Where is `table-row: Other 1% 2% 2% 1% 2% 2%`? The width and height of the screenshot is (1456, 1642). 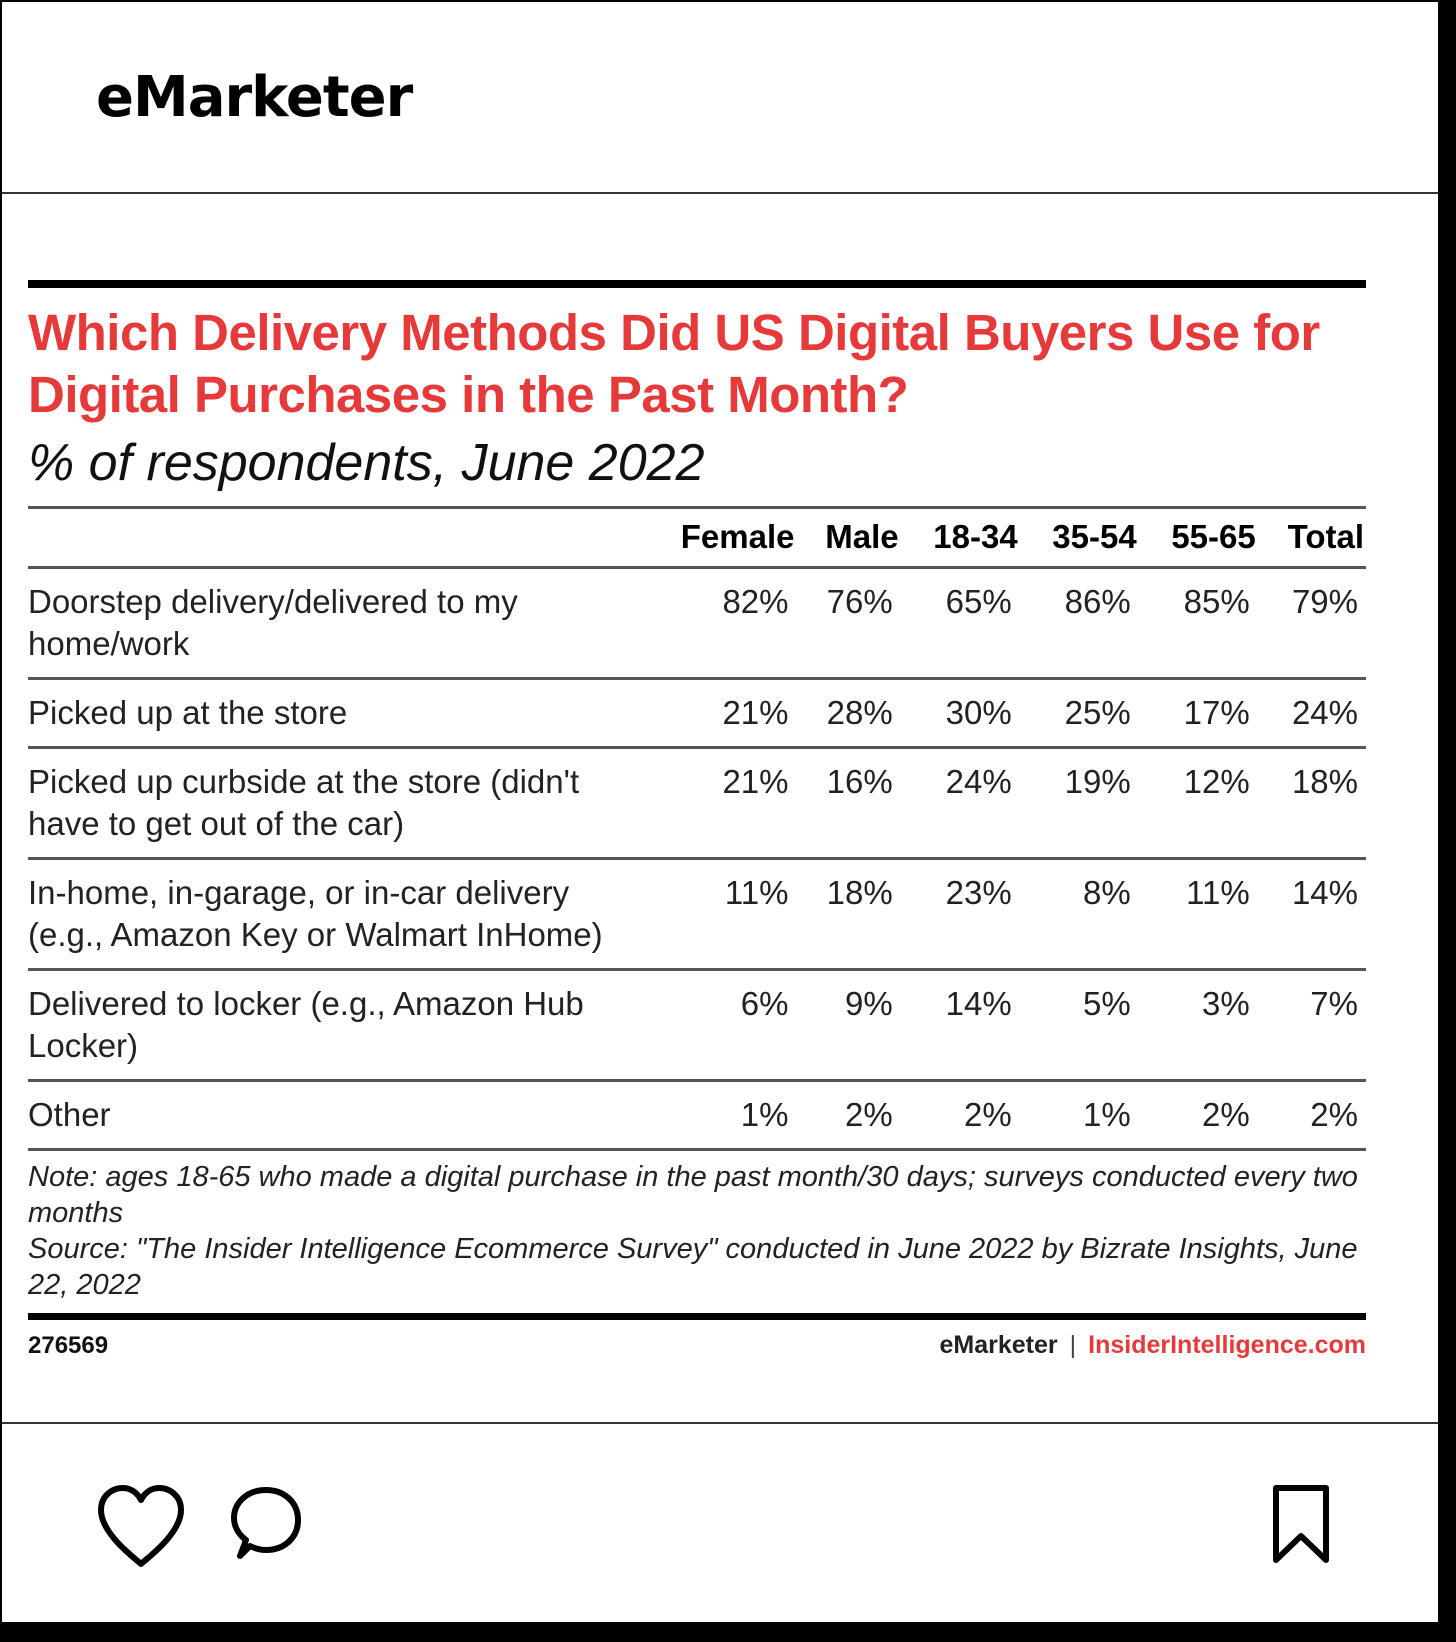
table-row: Other 1% 2% 2% 1% 2% 2% is located at coordinates (697, 1115).